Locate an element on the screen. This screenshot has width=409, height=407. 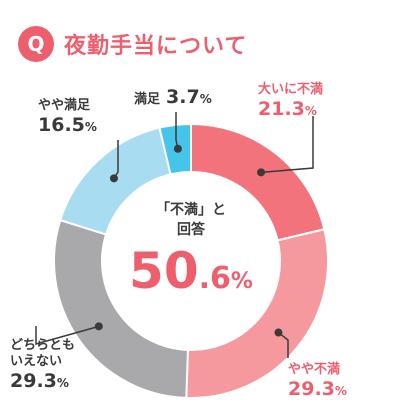
slice-name: やや不満 is located at coordinates (314, 369).